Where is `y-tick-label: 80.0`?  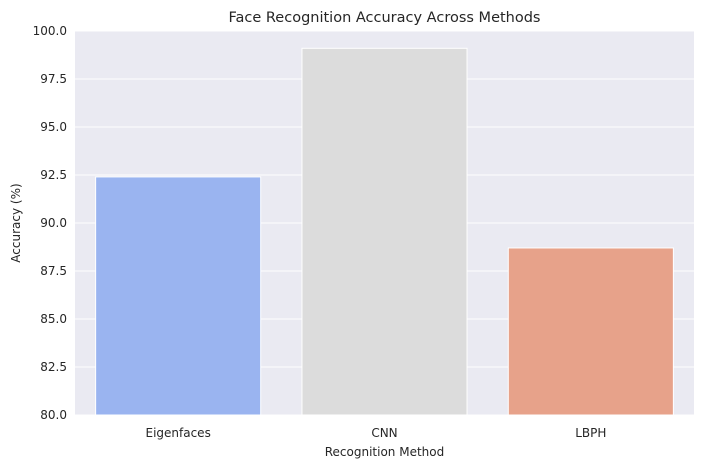
y-tick-label: 80.0 is located at coordinates (53, 415).